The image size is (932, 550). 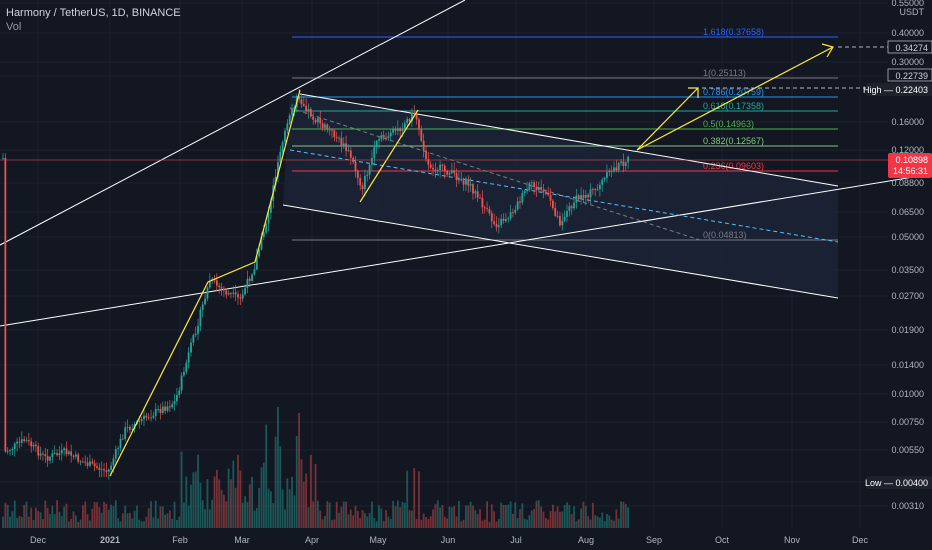 What do you see at coordinates (911, 76) in the screenshot?
I see `target-tag-2-text: 0.22739` at bounding box center [911, 76].